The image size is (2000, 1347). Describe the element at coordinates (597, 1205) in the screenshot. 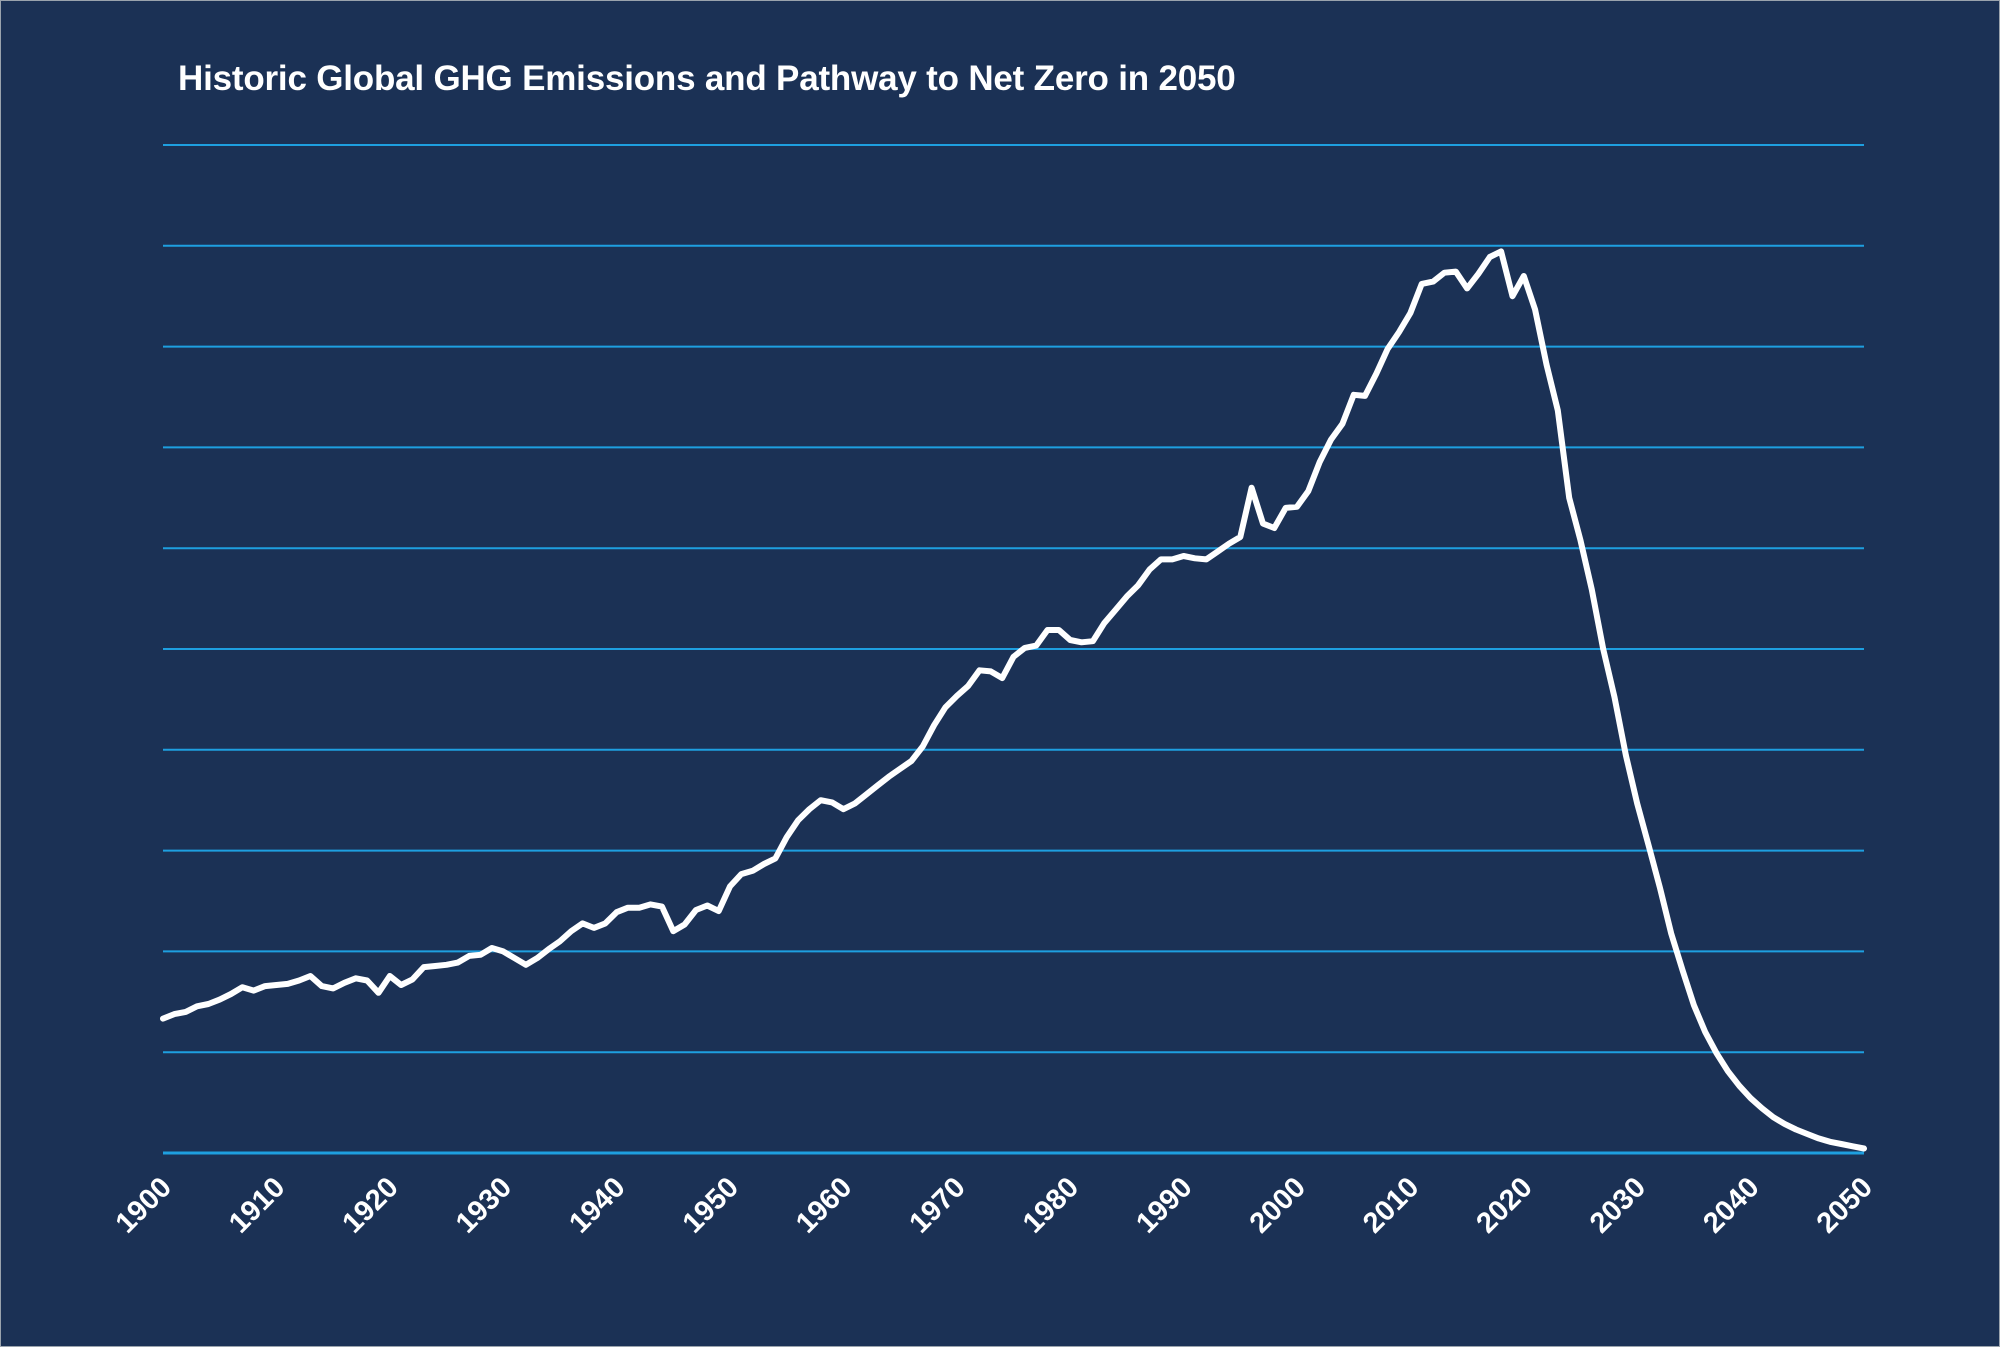

I see `x-tick-label: 1940` at that location.